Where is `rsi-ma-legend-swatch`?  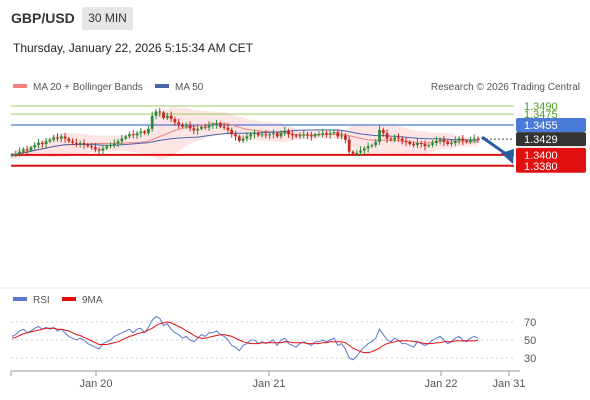 rsi-ma-legend-swatch is located at coordinates (69, 299).